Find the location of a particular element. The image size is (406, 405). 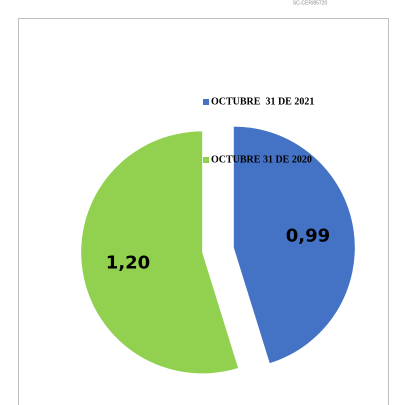

legend-label: OCTUBRE 31 DE 2020 is located at coordinates (261, 159).